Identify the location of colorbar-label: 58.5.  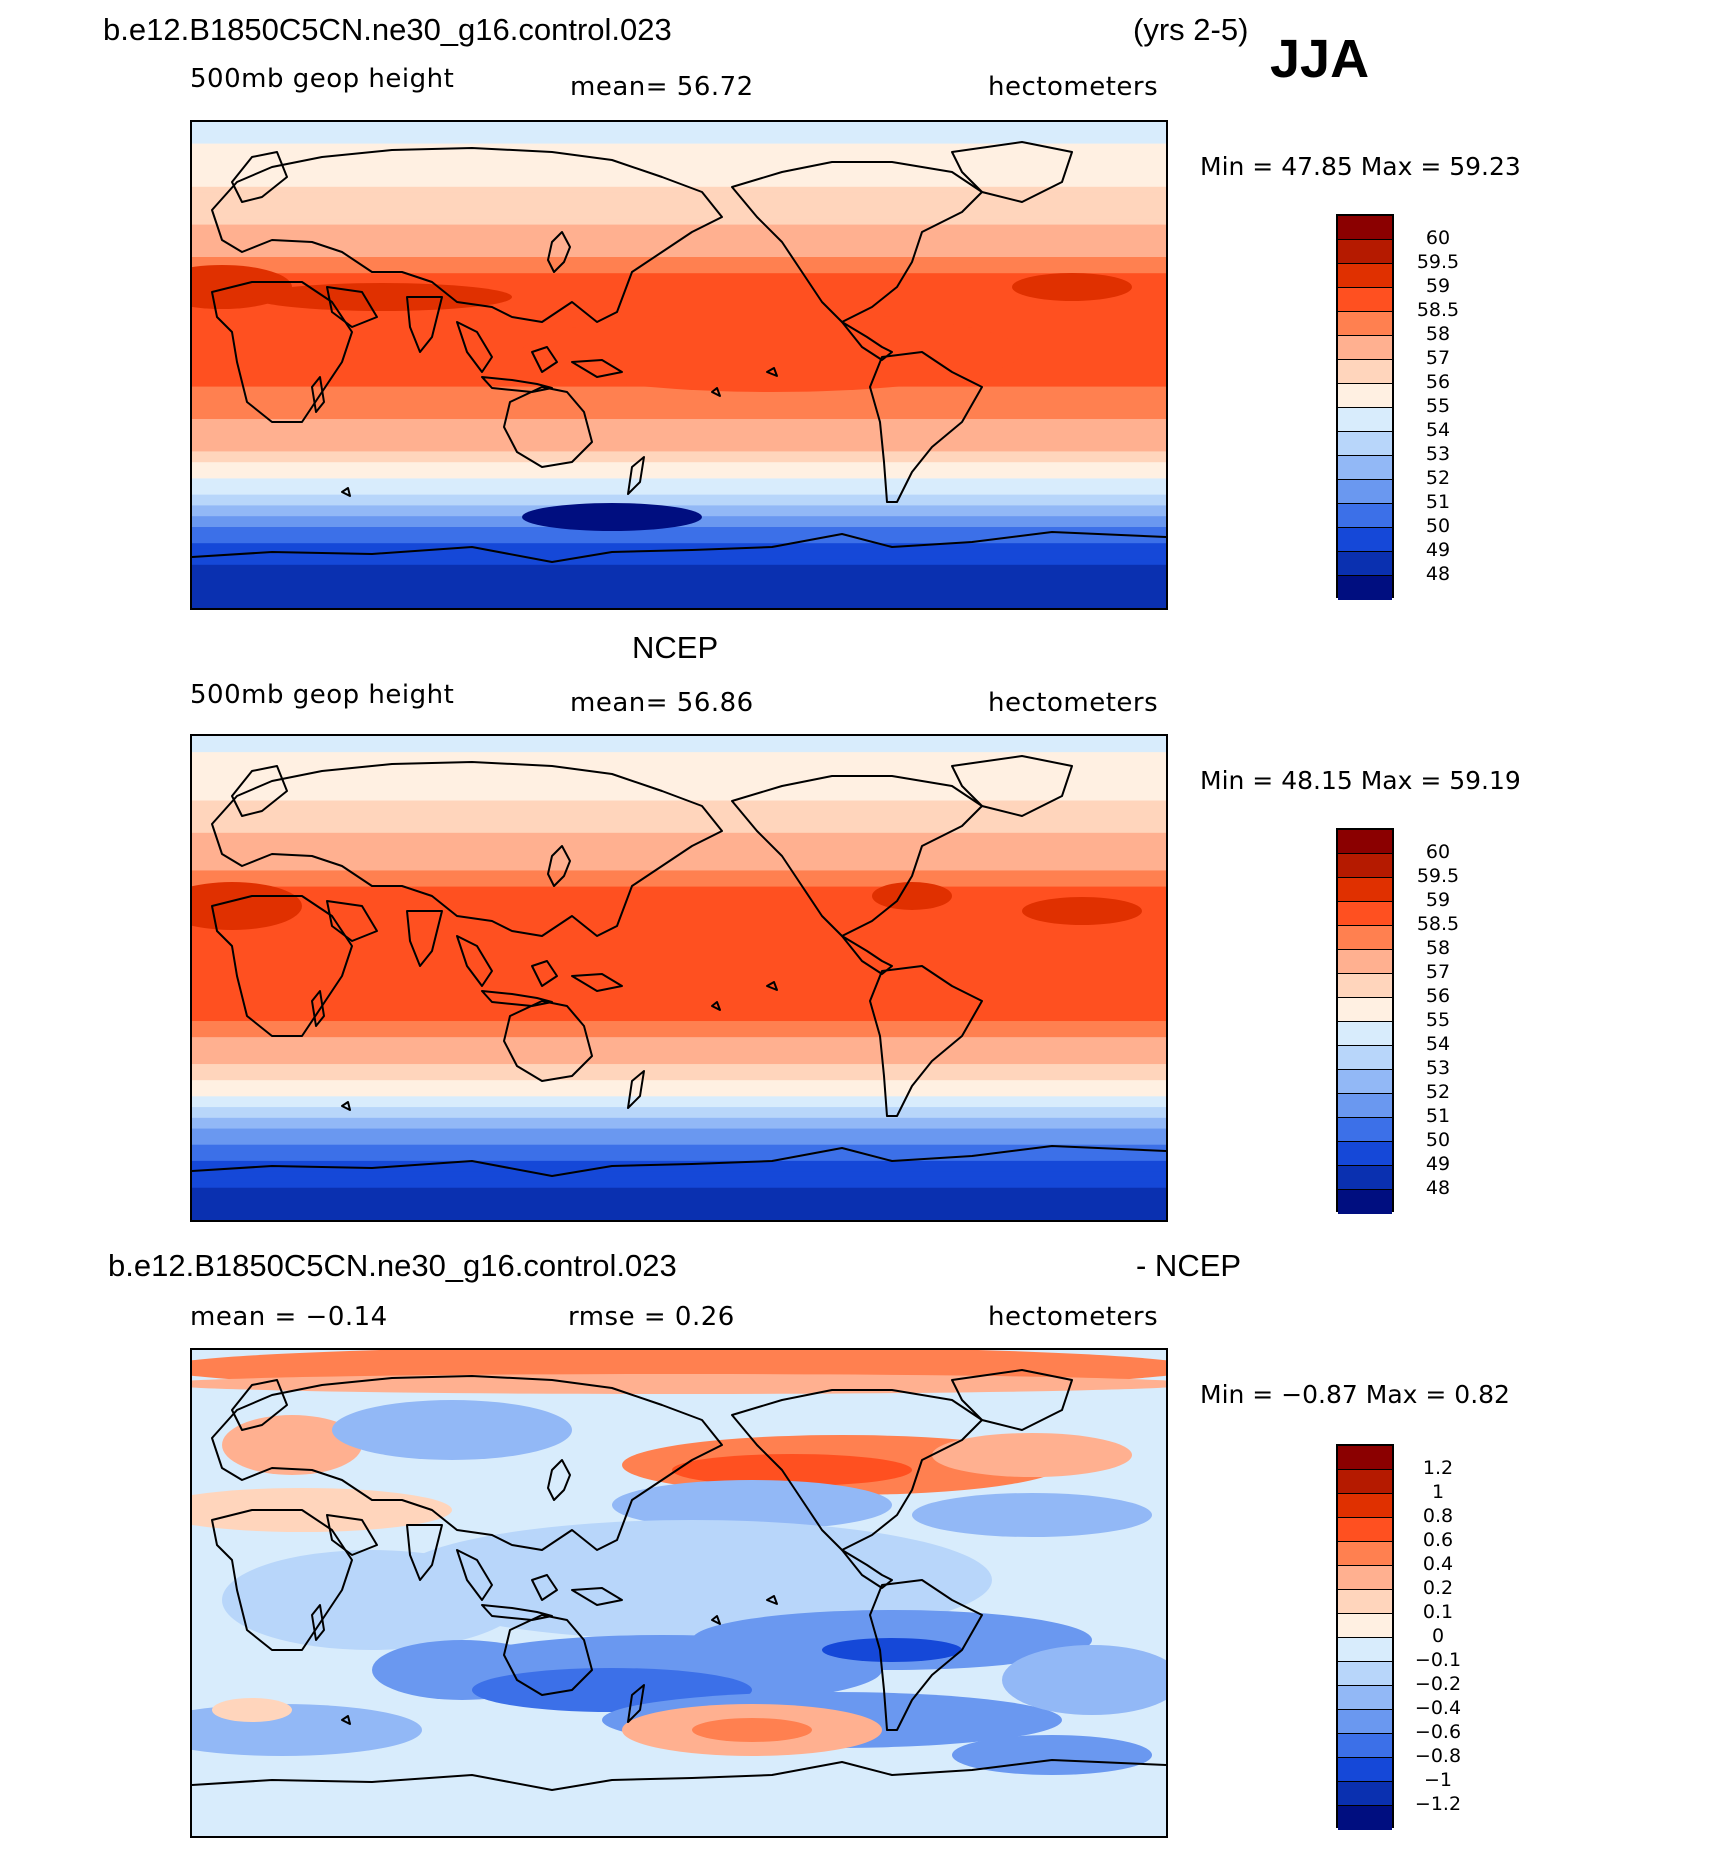
(1438, 310).